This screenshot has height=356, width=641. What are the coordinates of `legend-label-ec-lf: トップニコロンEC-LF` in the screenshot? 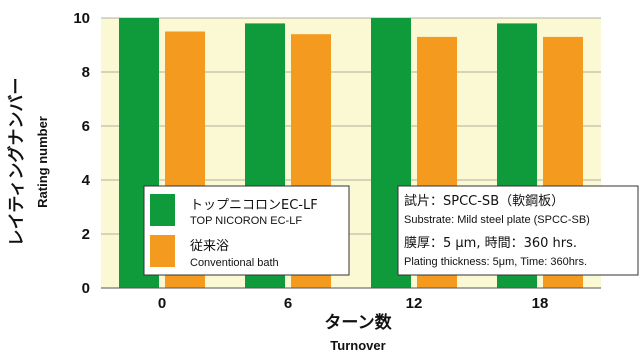 It's located at (254, 205).